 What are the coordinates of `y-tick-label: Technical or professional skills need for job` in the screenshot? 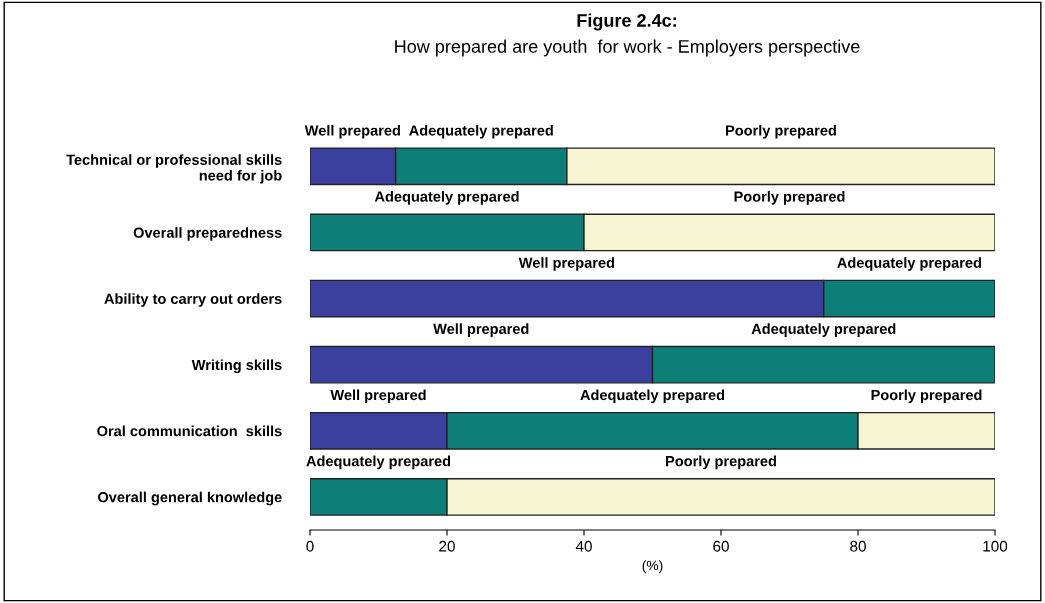 It's located at (174, 169).